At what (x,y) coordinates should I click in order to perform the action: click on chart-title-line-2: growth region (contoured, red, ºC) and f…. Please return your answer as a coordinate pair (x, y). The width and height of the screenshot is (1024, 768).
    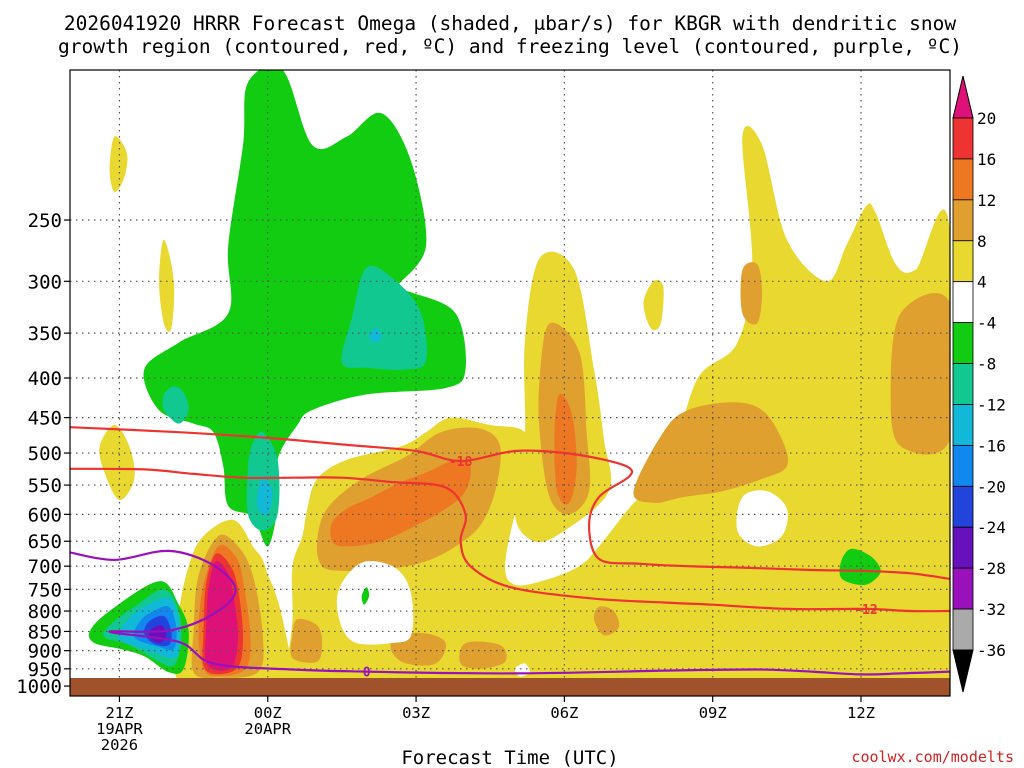
    Looking at the image, I should click on (510, 46).